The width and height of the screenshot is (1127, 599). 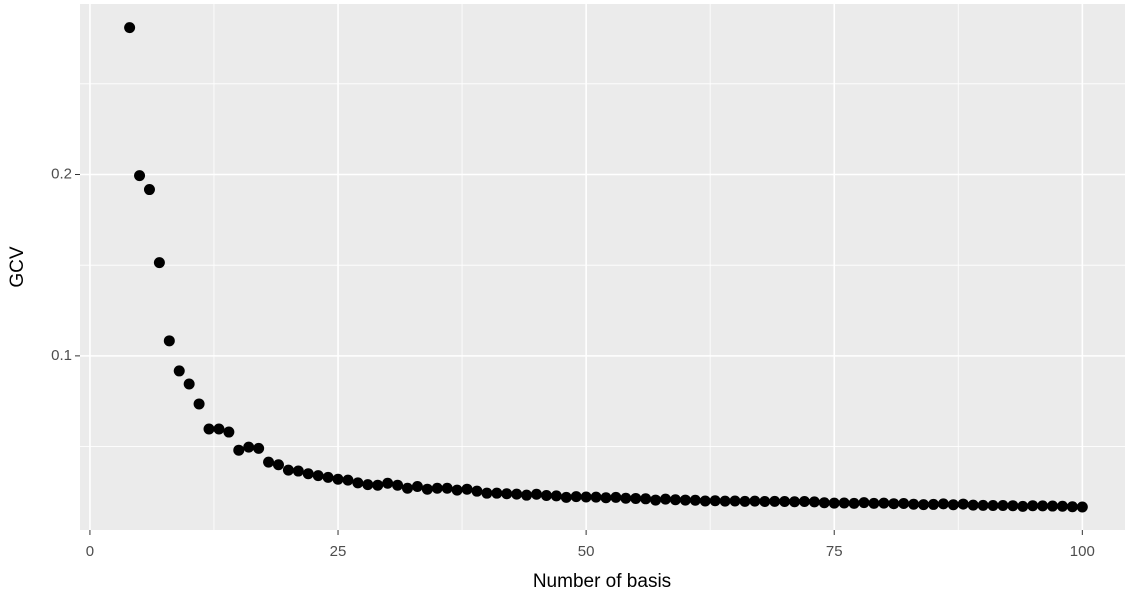 What do you see at coordinates (834, 551) in the screenshot?
I see `x-tick-label: 75` at bounding box center [834, 551].